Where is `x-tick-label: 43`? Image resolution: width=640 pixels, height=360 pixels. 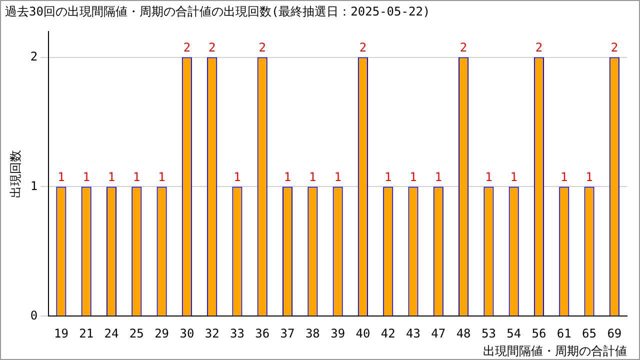
x-tick-label: 43 is located at coordinates (413, 333).